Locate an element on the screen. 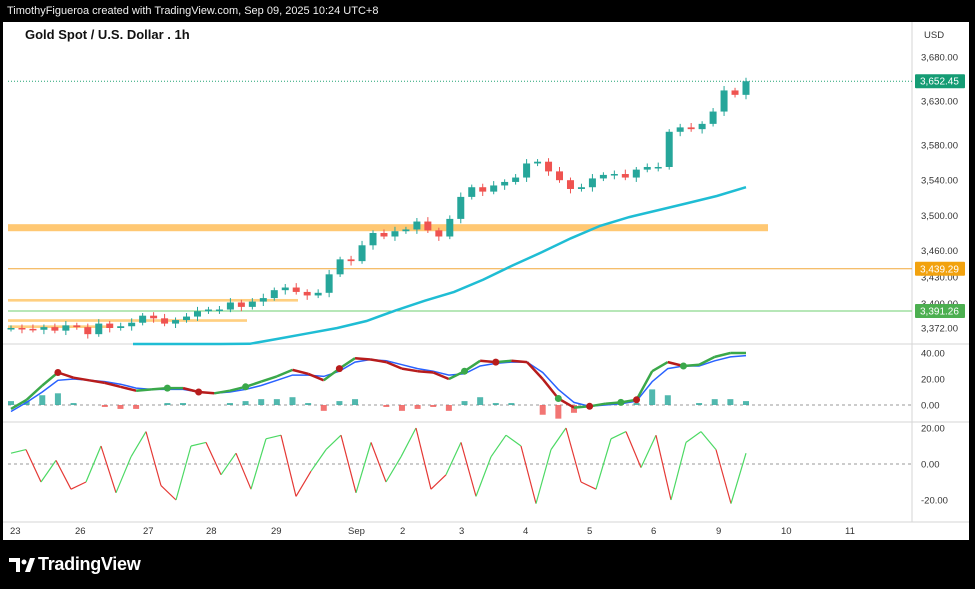 This screenshot has height=589, width=975. osc2-tick-label: 20.00 is located at coordinates (933, 429).